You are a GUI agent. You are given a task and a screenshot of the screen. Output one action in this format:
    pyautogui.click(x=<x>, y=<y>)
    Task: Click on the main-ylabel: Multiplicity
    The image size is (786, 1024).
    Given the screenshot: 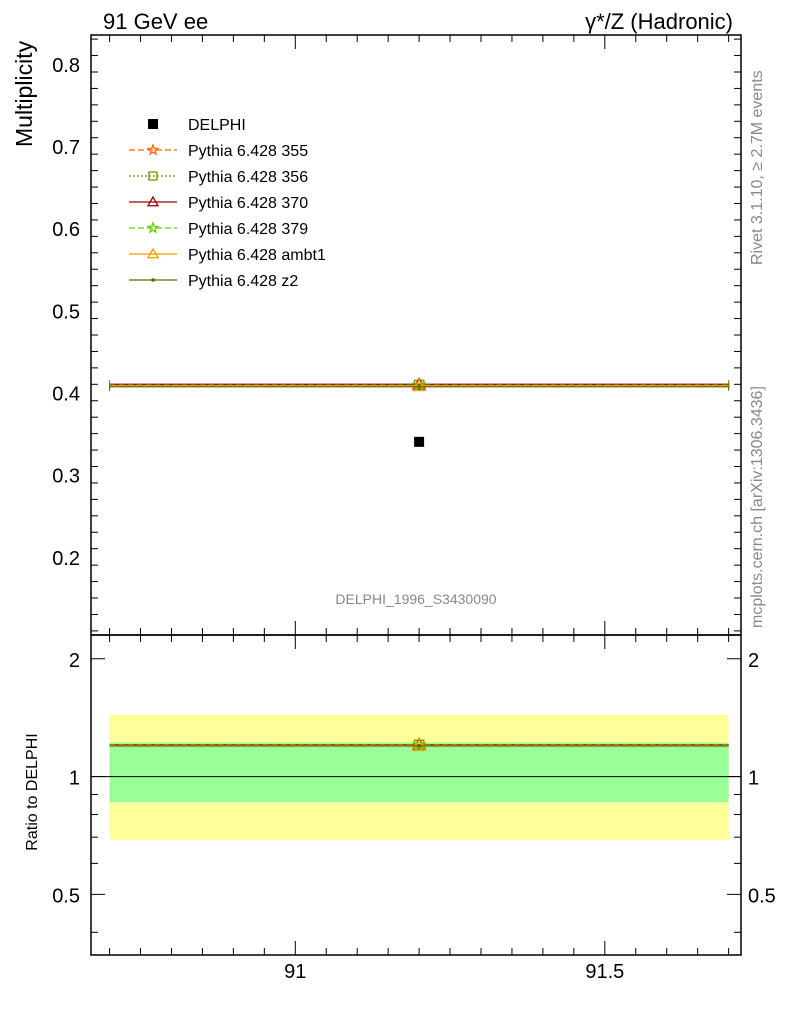 What is the action you would take?
    pyautogui.click(x=24, y=93)
    